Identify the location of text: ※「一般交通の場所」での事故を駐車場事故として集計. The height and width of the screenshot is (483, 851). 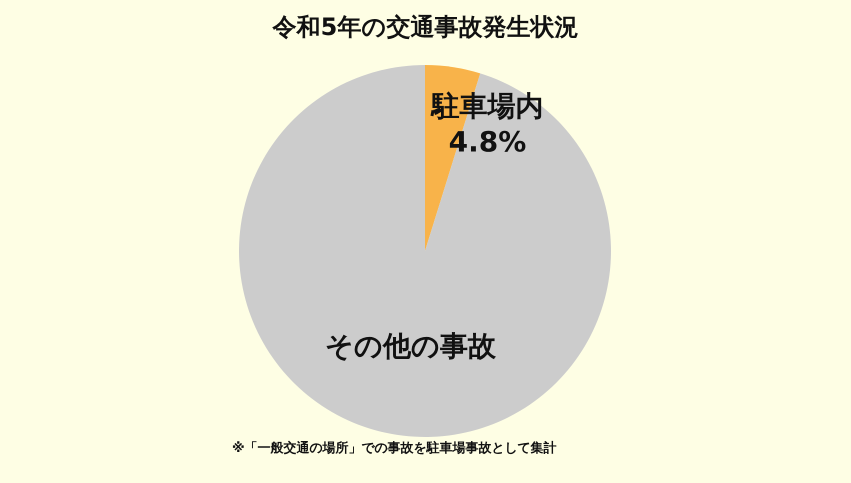
(394, 448).